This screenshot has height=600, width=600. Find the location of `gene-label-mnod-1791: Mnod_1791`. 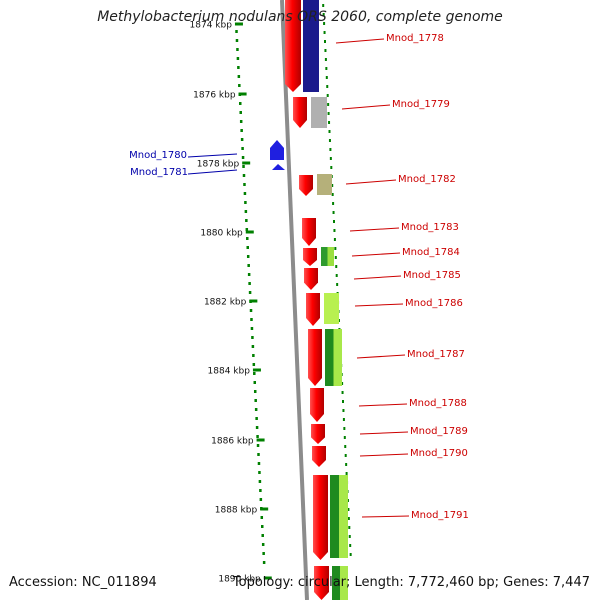

gene-label-mnod-1791: Mnod_1791 is located at coordinates (440, 515).